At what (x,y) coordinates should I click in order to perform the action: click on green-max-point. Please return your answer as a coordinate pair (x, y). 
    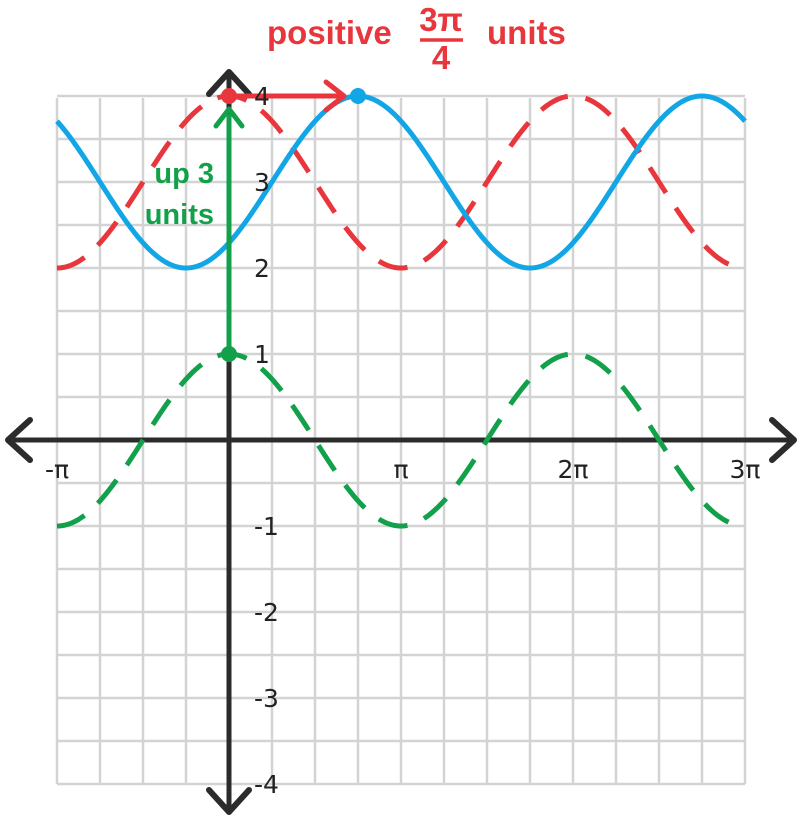
    Looking at the image, I should click on (229, 354).